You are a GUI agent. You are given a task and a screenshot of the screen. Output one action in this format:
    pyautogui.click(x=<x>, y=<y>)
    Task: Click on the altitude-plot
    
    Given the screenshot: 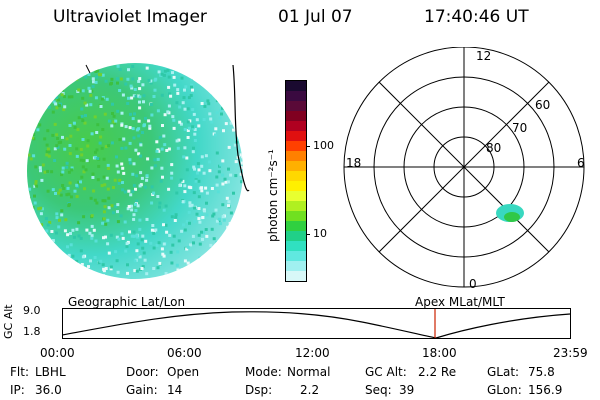 What is the action you would take?
    pyautogui.click(x=316, y=323)
    